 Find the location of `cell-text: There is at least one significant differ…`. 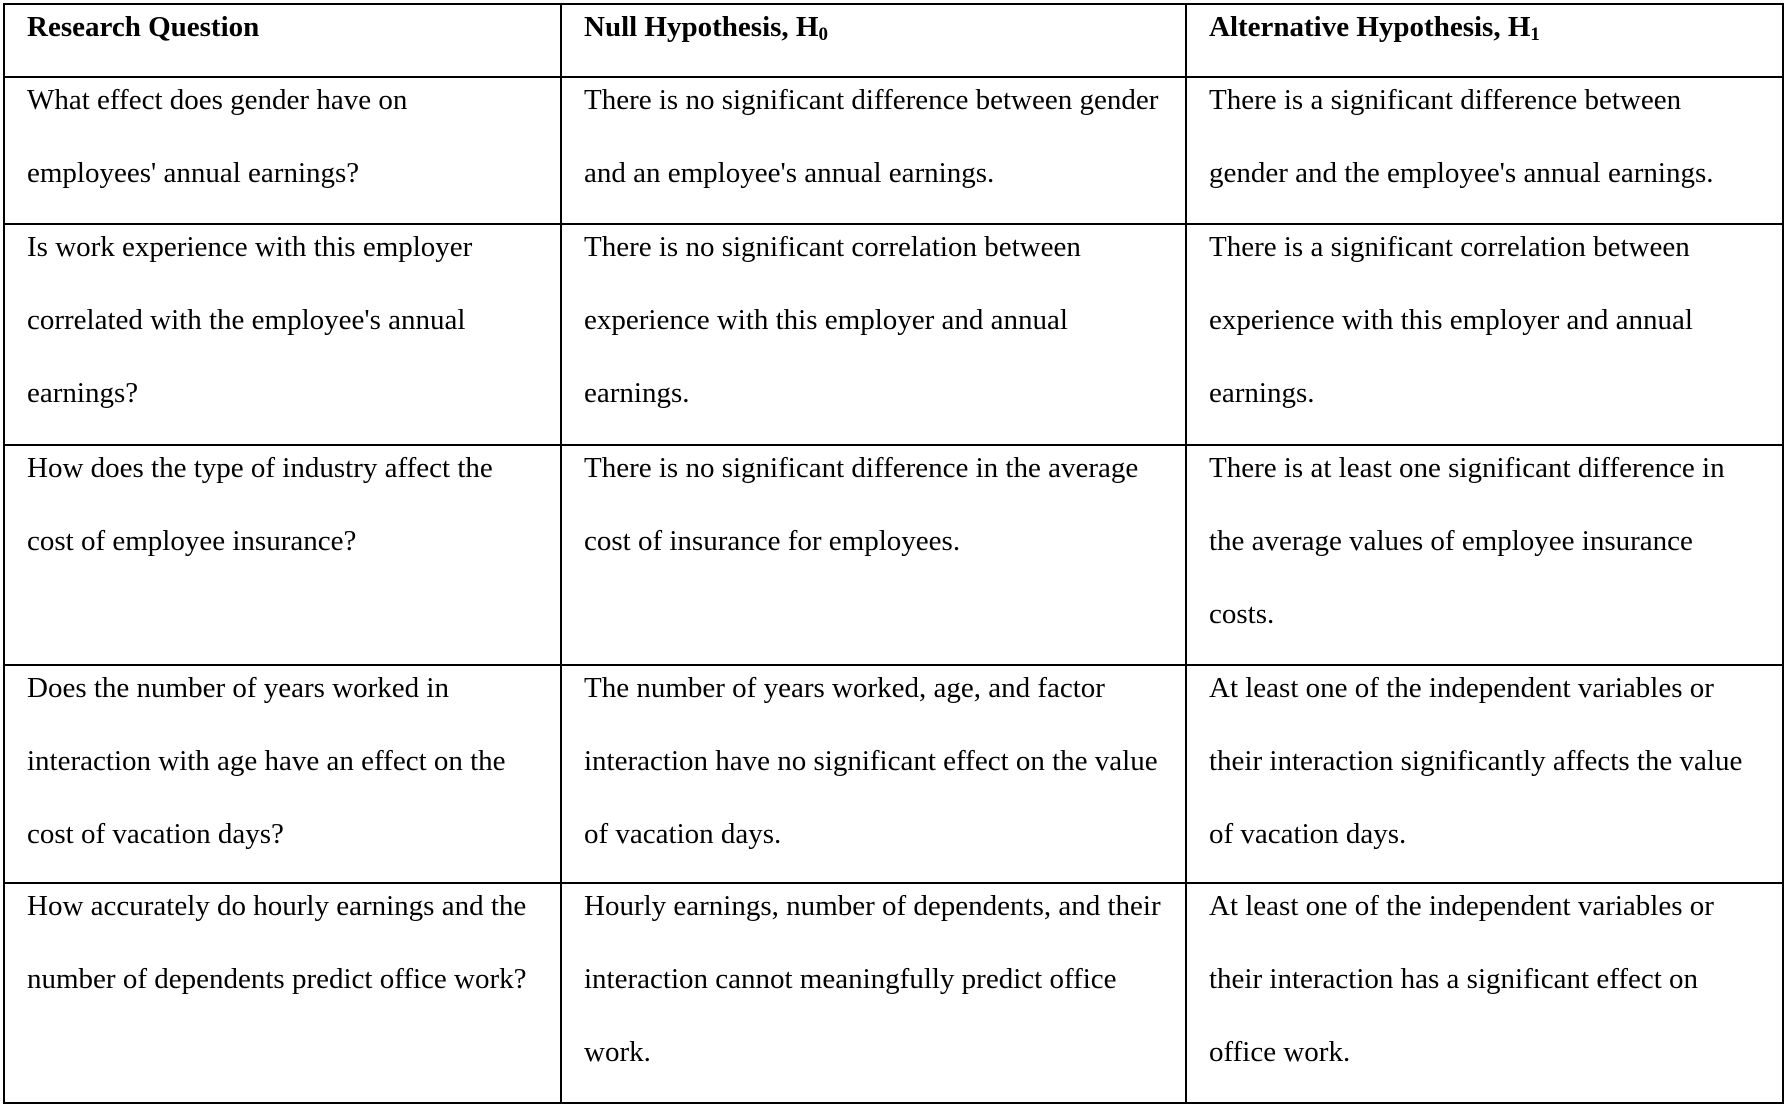

cell-text: There is at least one significant differ… is located at coordinates (1467, 541).